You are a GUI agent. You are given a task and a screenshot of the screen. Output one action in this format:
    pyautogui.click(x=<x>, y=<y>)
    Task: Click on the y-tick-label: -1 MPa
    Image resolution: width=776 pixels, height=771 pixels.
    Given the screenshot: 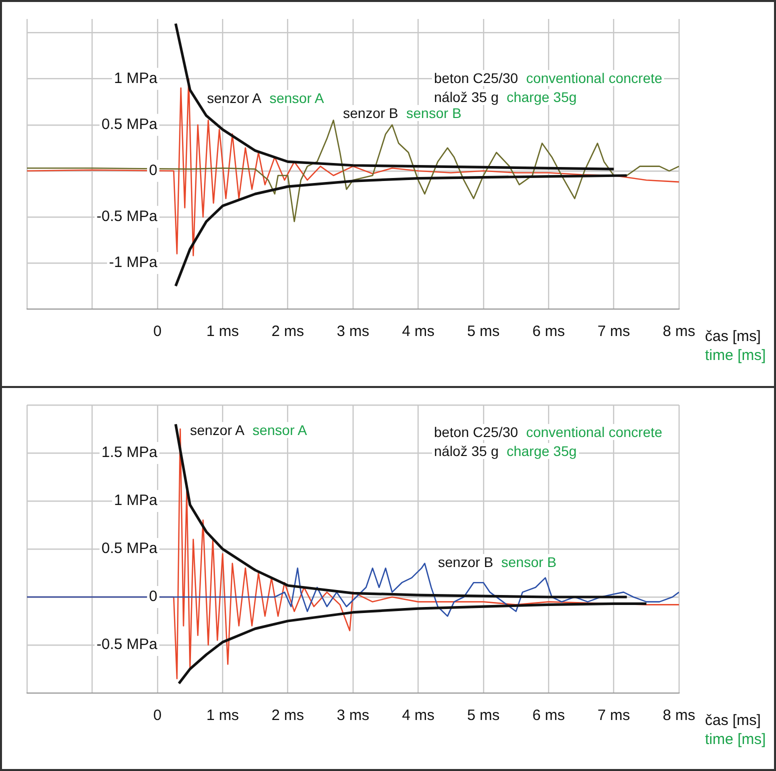 What is the action you would take?
    pyautogui.click(x=133, y=263)
    